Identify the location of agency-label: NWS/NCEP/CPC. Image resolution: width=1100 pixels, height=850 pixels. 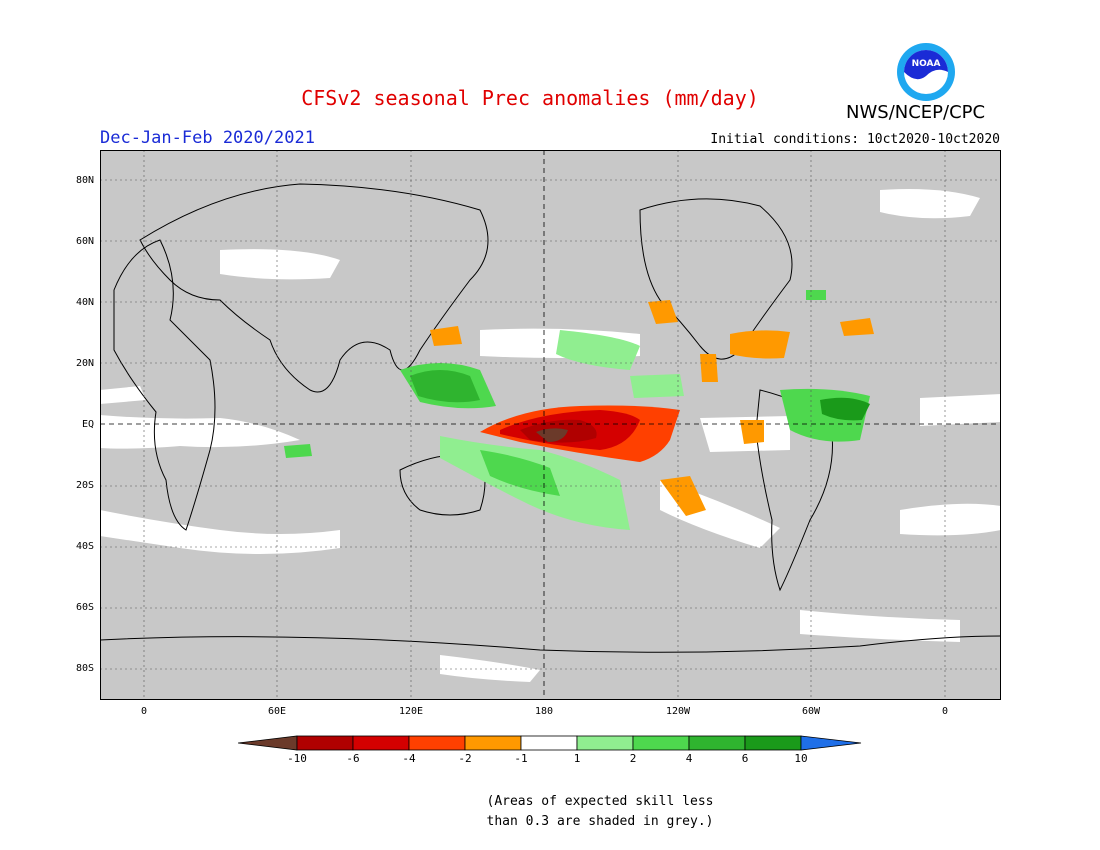
(916, 112).